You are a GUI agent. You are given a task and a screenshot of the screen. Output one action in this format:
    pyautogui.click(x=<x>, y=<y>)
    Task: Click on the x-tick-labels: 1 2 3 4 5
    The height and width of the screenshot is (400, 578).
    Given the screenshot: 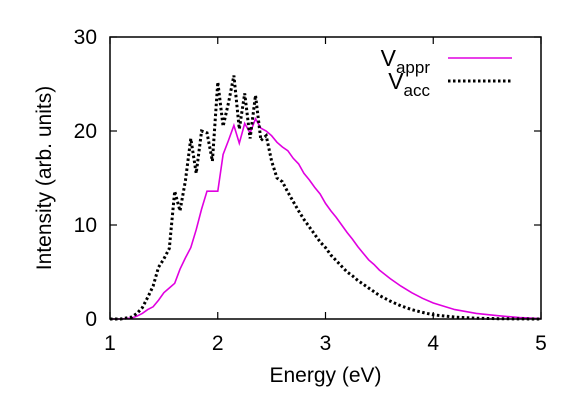 What is the action you would take?
    pyautogui.click(x=325, y=343)
    